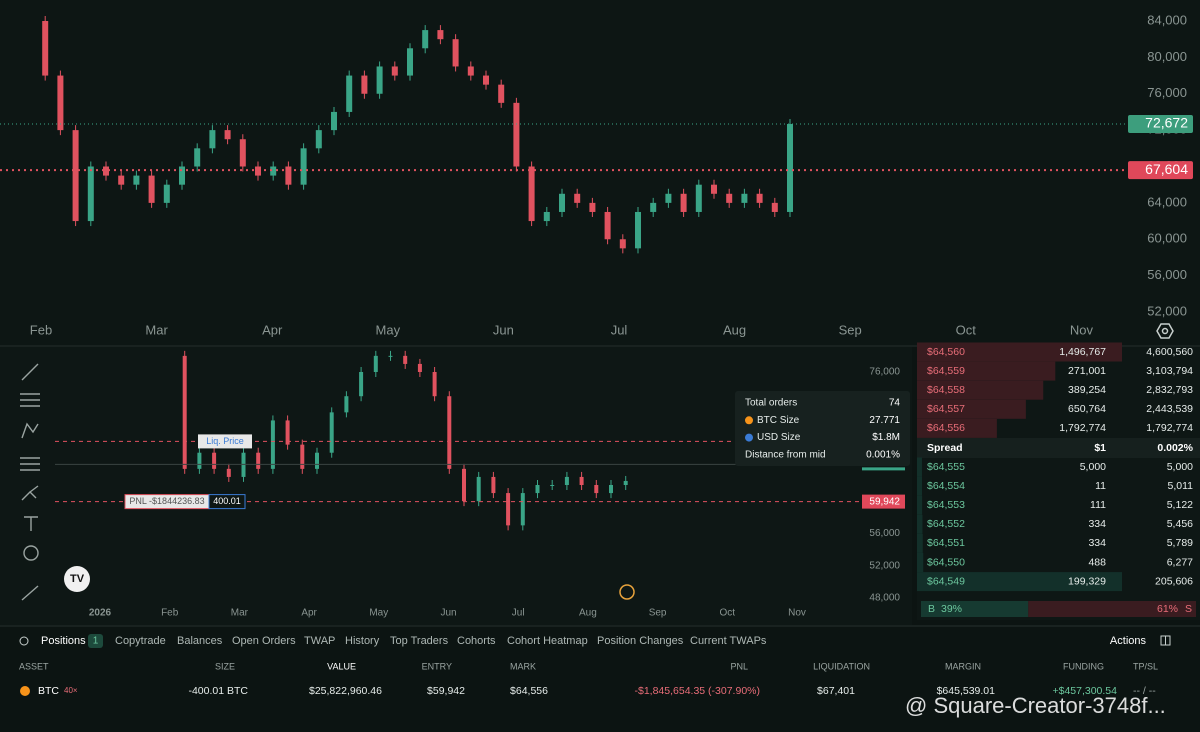 This screenshot has width=1200, height=732. I want to click on tab: Cohort Heatmap, so click(547, 641).